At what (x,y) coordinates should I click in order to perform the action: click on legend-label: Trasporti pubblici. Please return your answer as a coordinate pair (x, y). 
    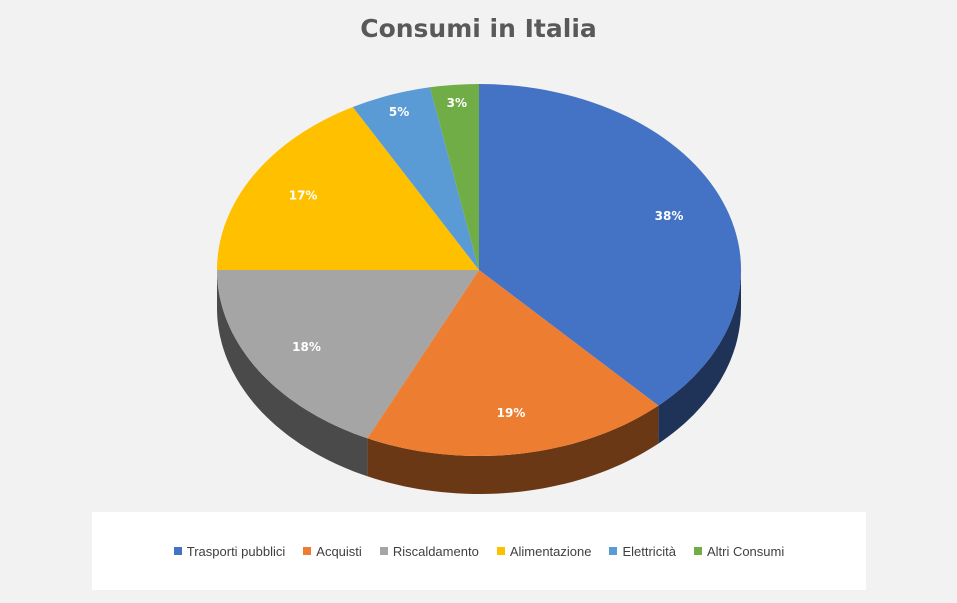
    Looking at the image, I should click on (236, 551).